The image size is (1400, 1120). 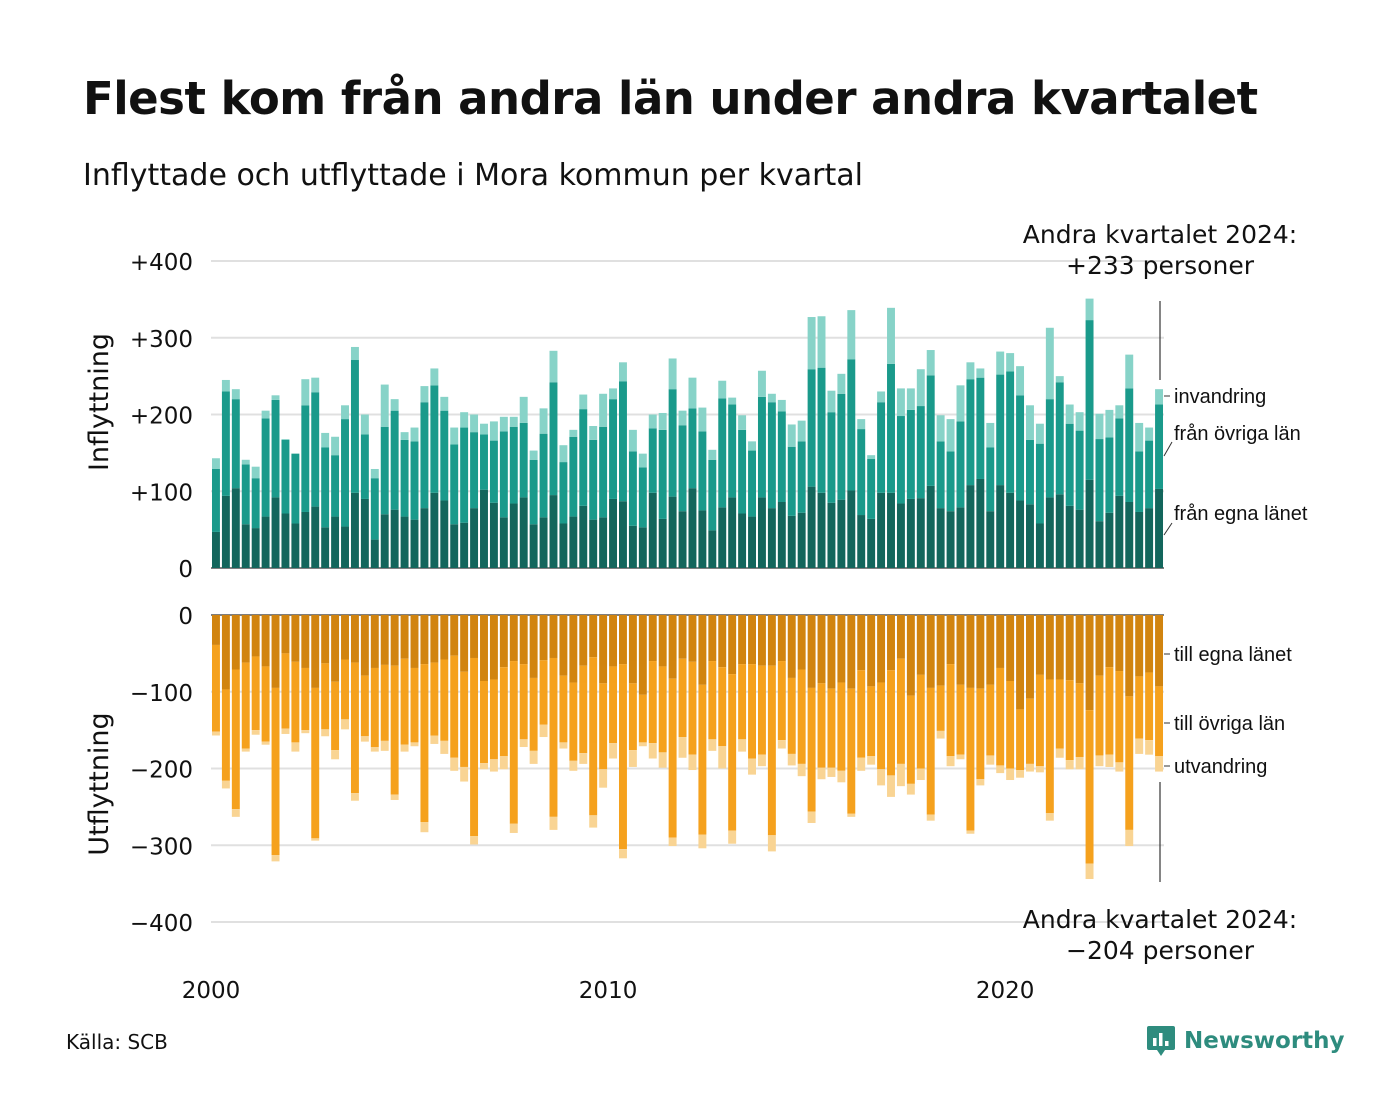 What do you see at coordinates (1245, 1041) in the screenshot?
I see `newsworthy-logo: Newsworthy` at bounding box center [1245, 1041].